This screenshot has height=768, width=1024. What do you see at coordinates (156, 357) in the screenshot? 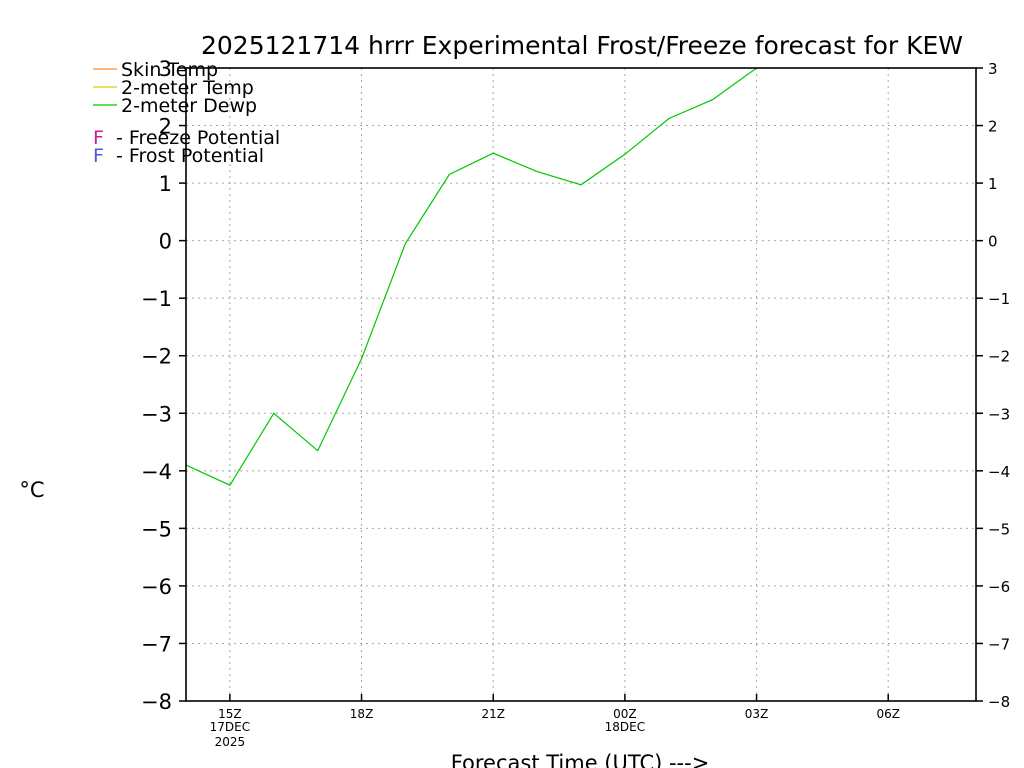
I see `y-tick-label-left: −2` at bounding box center [156, 357].